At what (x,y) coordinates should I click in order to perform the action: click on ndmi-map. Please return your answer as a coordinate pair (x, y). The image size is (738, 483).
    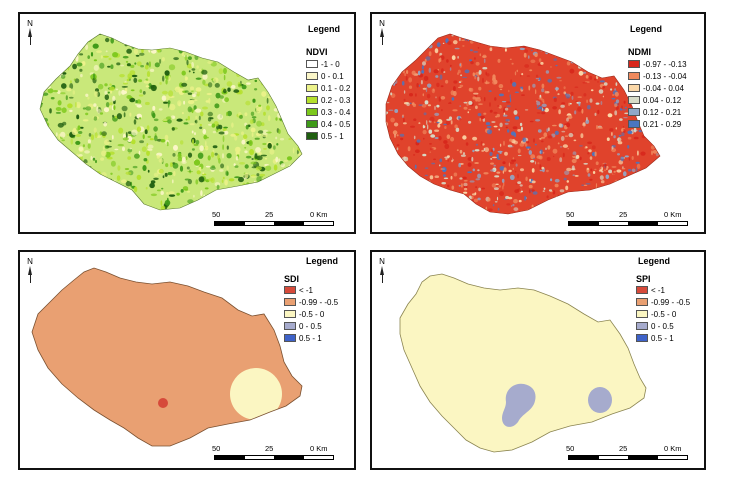
    Looking at the image, I should click on (523, 124).